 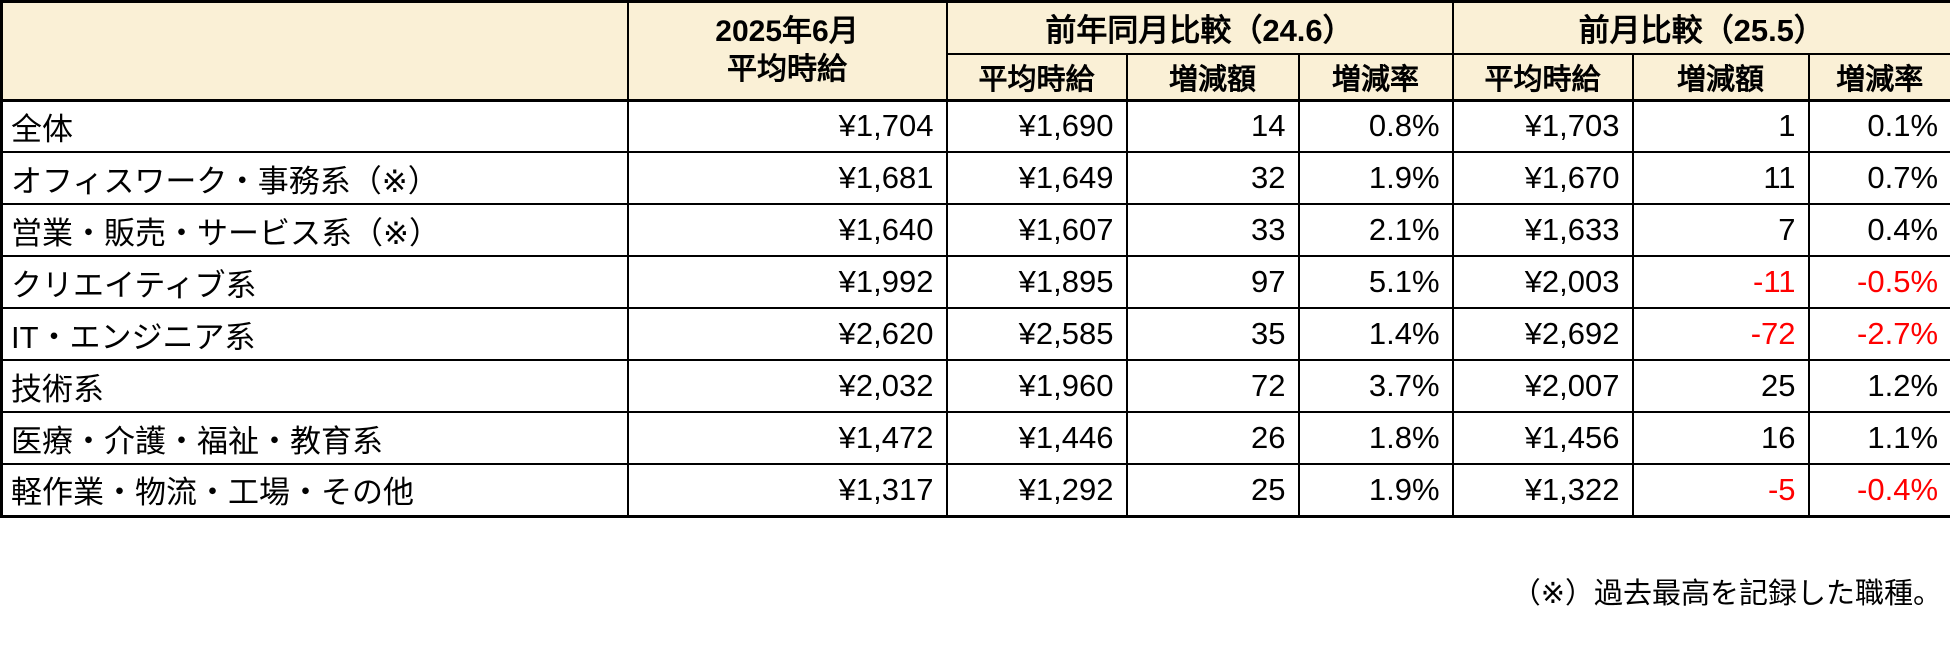 I want to click on yoy-wage-cell: ¥1,607, so click(x=1036, y=230).